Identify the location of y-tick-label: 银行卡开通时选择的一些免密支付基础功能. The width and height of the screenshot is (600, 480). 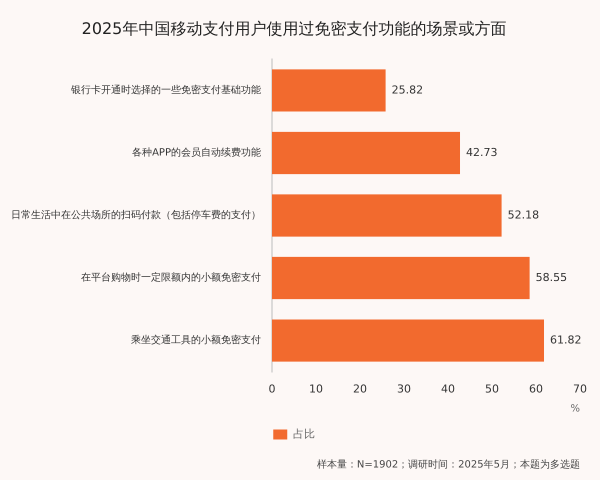
(165, 90).